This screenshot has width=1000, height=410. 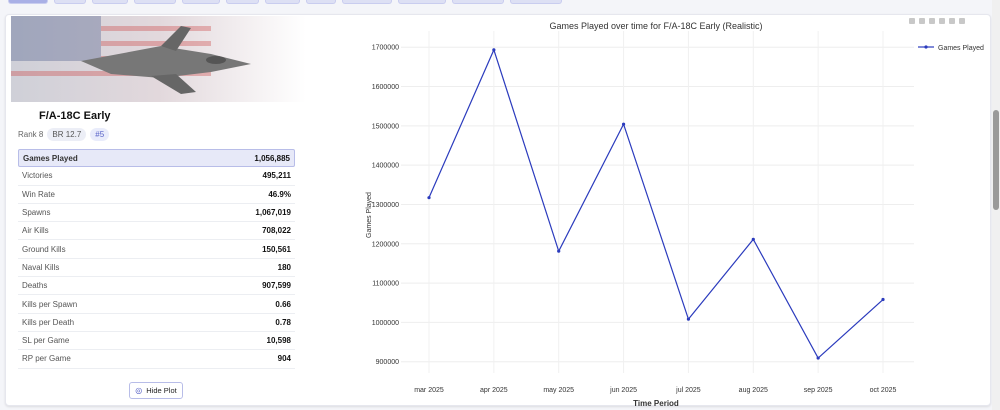 I want to click on x-tick-label: mar 2025, so click(x=429, y=390).